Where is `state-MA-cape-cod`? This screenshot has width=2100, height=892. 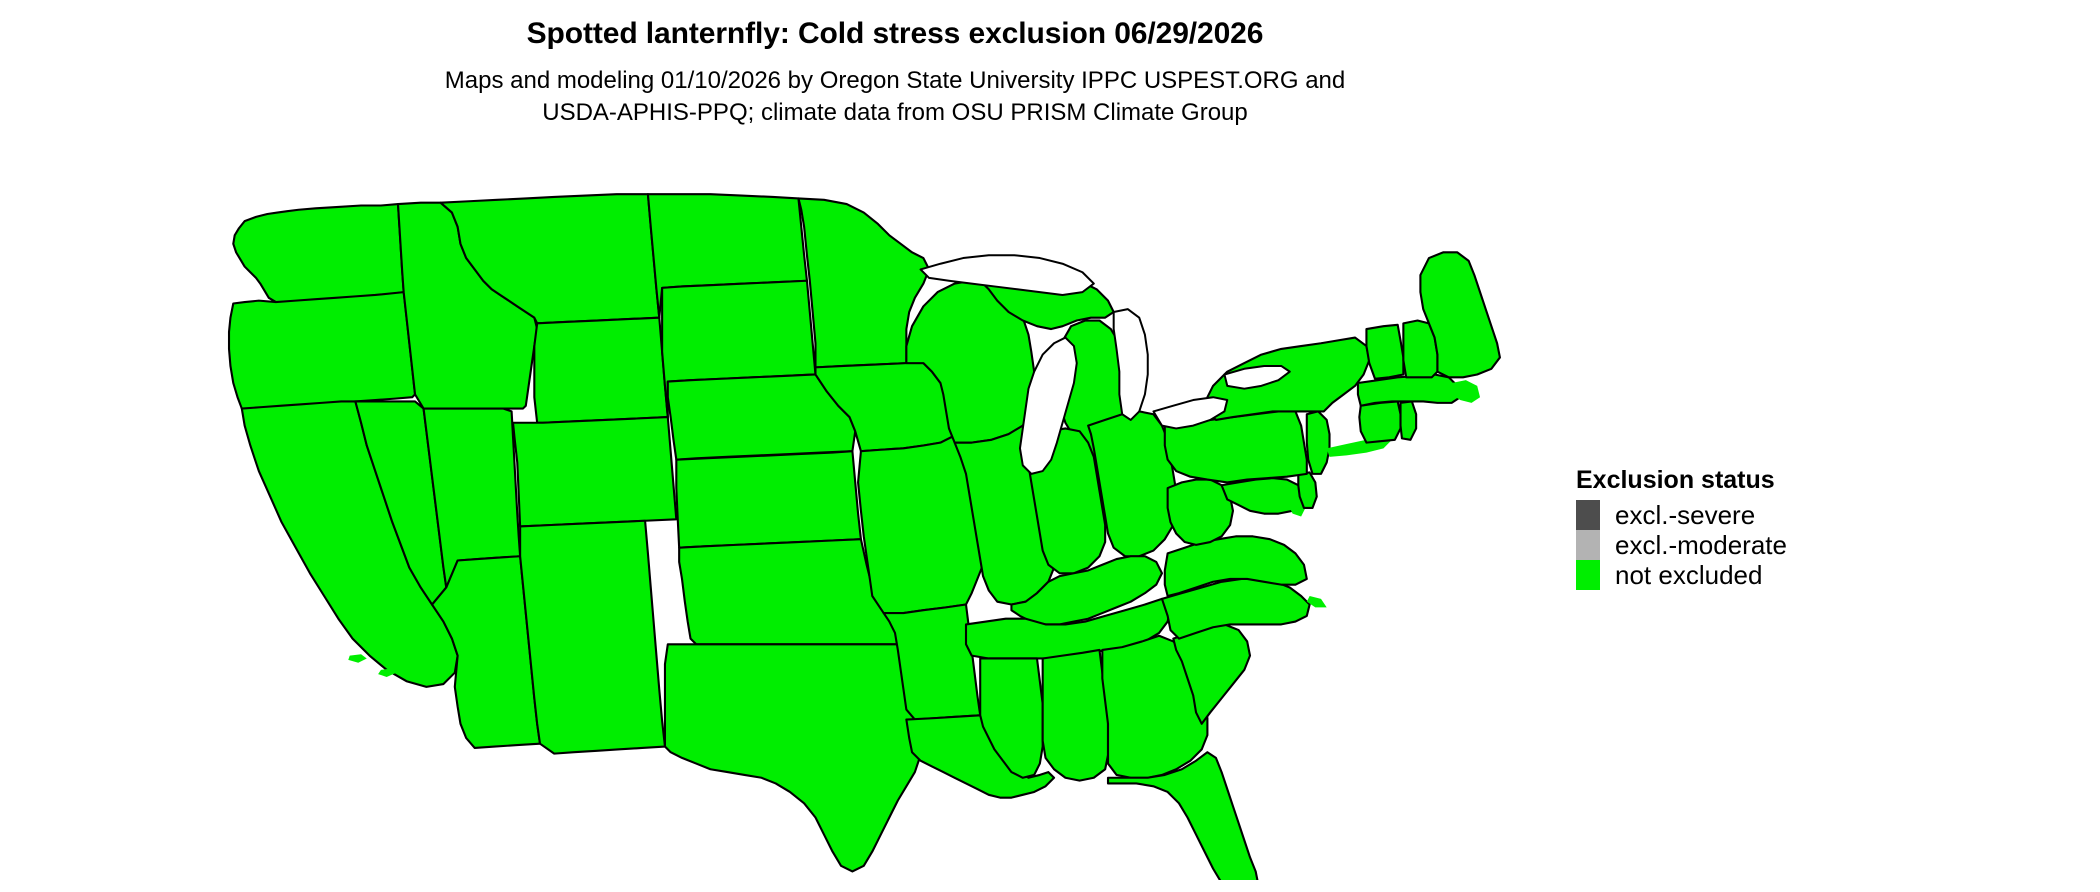
state-MA-cape-cod is located at coordinates (1466, 391).